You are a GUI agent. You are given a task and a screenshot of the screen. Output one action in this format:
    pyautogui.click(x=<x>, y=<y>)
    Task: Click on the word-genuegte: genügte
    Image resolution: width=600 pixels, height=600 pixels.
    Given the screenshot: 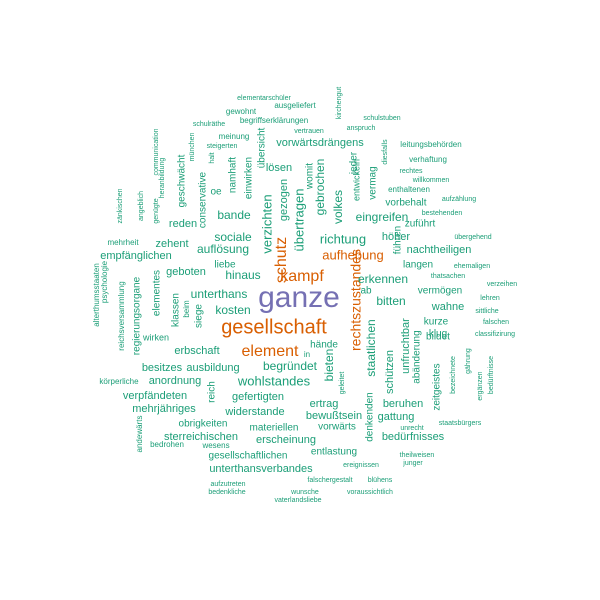 What is the action you would take?
    pyautogui.click(x=156, y=210)
    